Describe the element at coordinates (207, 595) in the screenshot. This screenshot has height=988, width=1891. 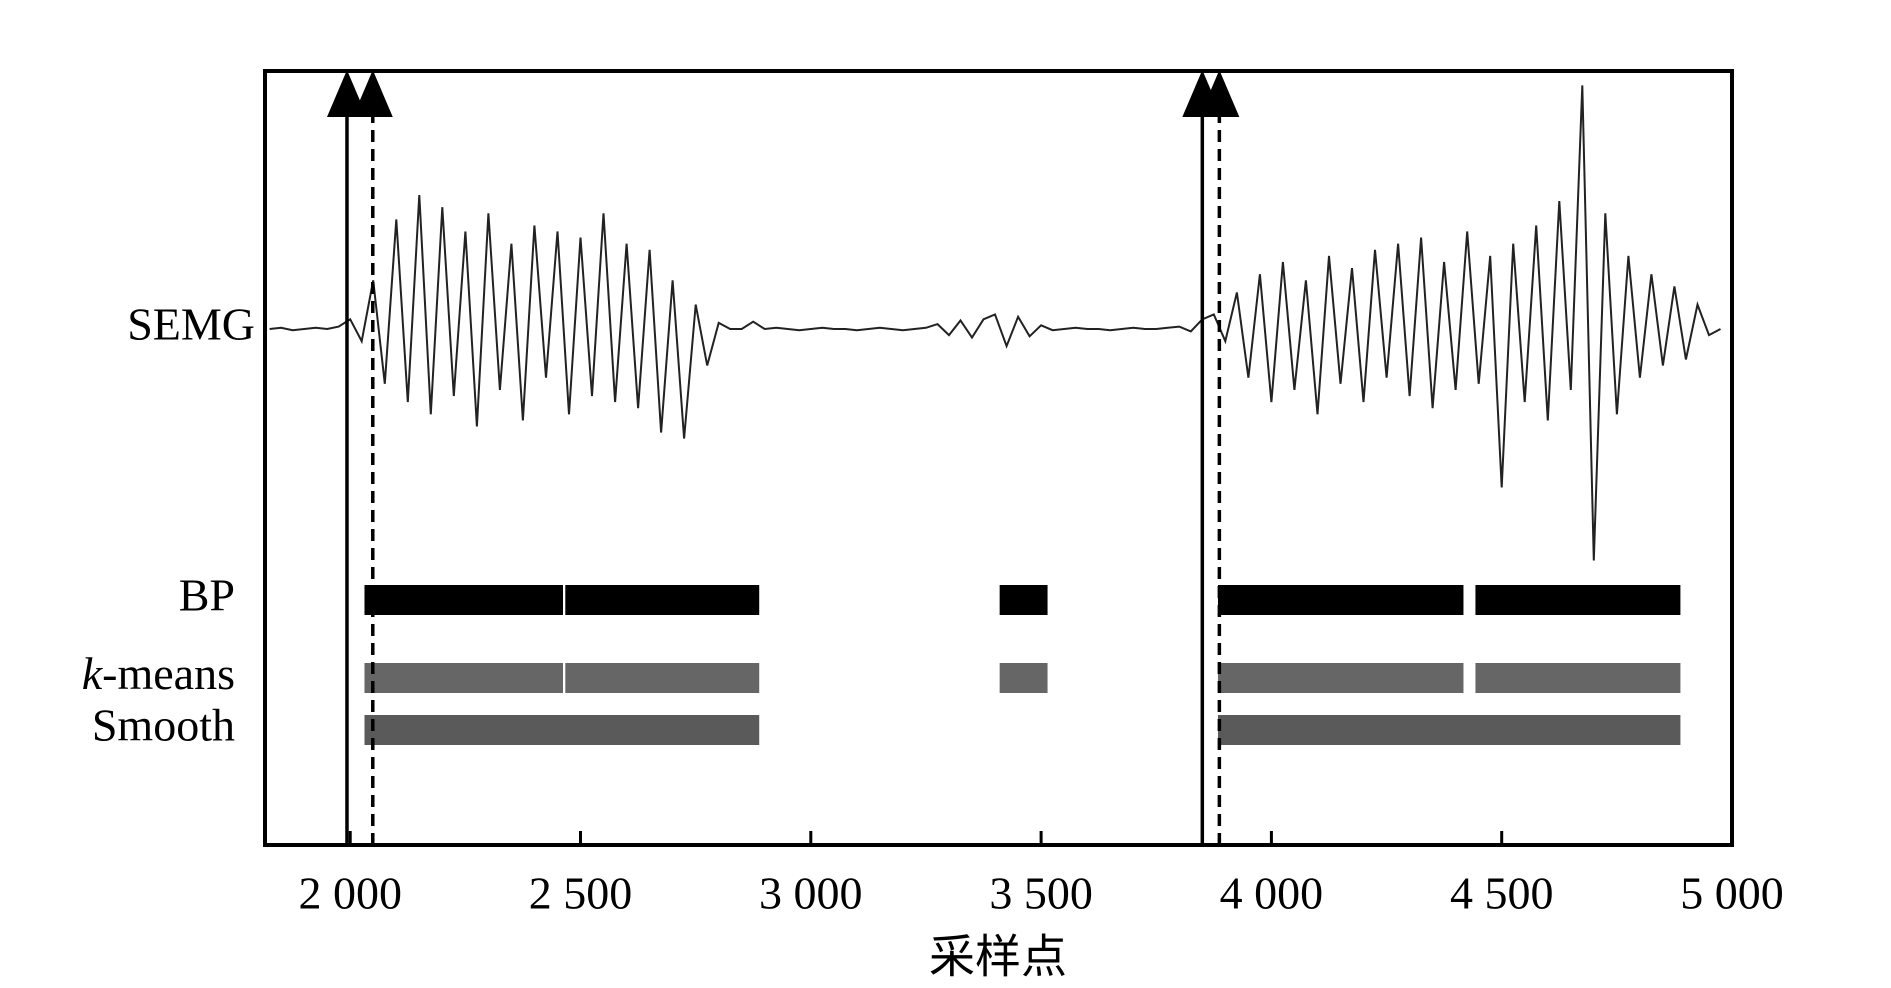
I see `row-label: BP` at that location.